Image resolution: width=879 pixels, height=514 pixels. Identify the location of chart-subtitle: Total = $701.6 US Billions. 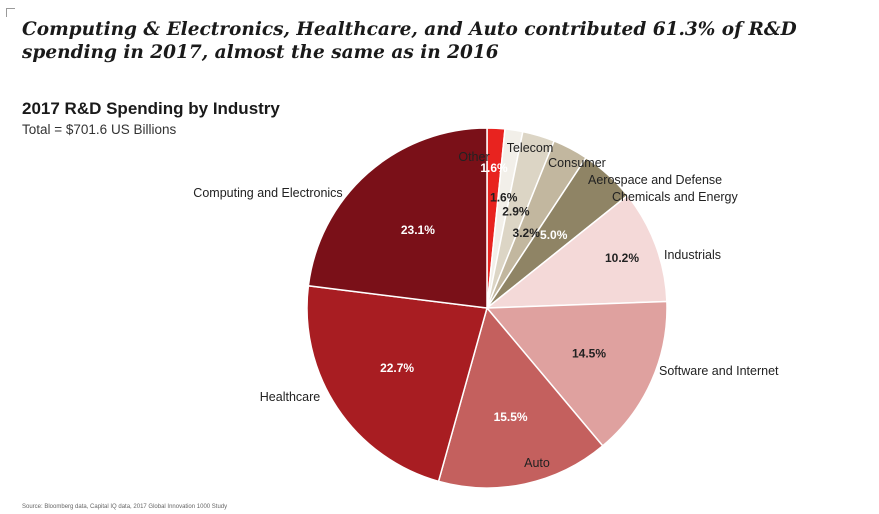
(99, 129).